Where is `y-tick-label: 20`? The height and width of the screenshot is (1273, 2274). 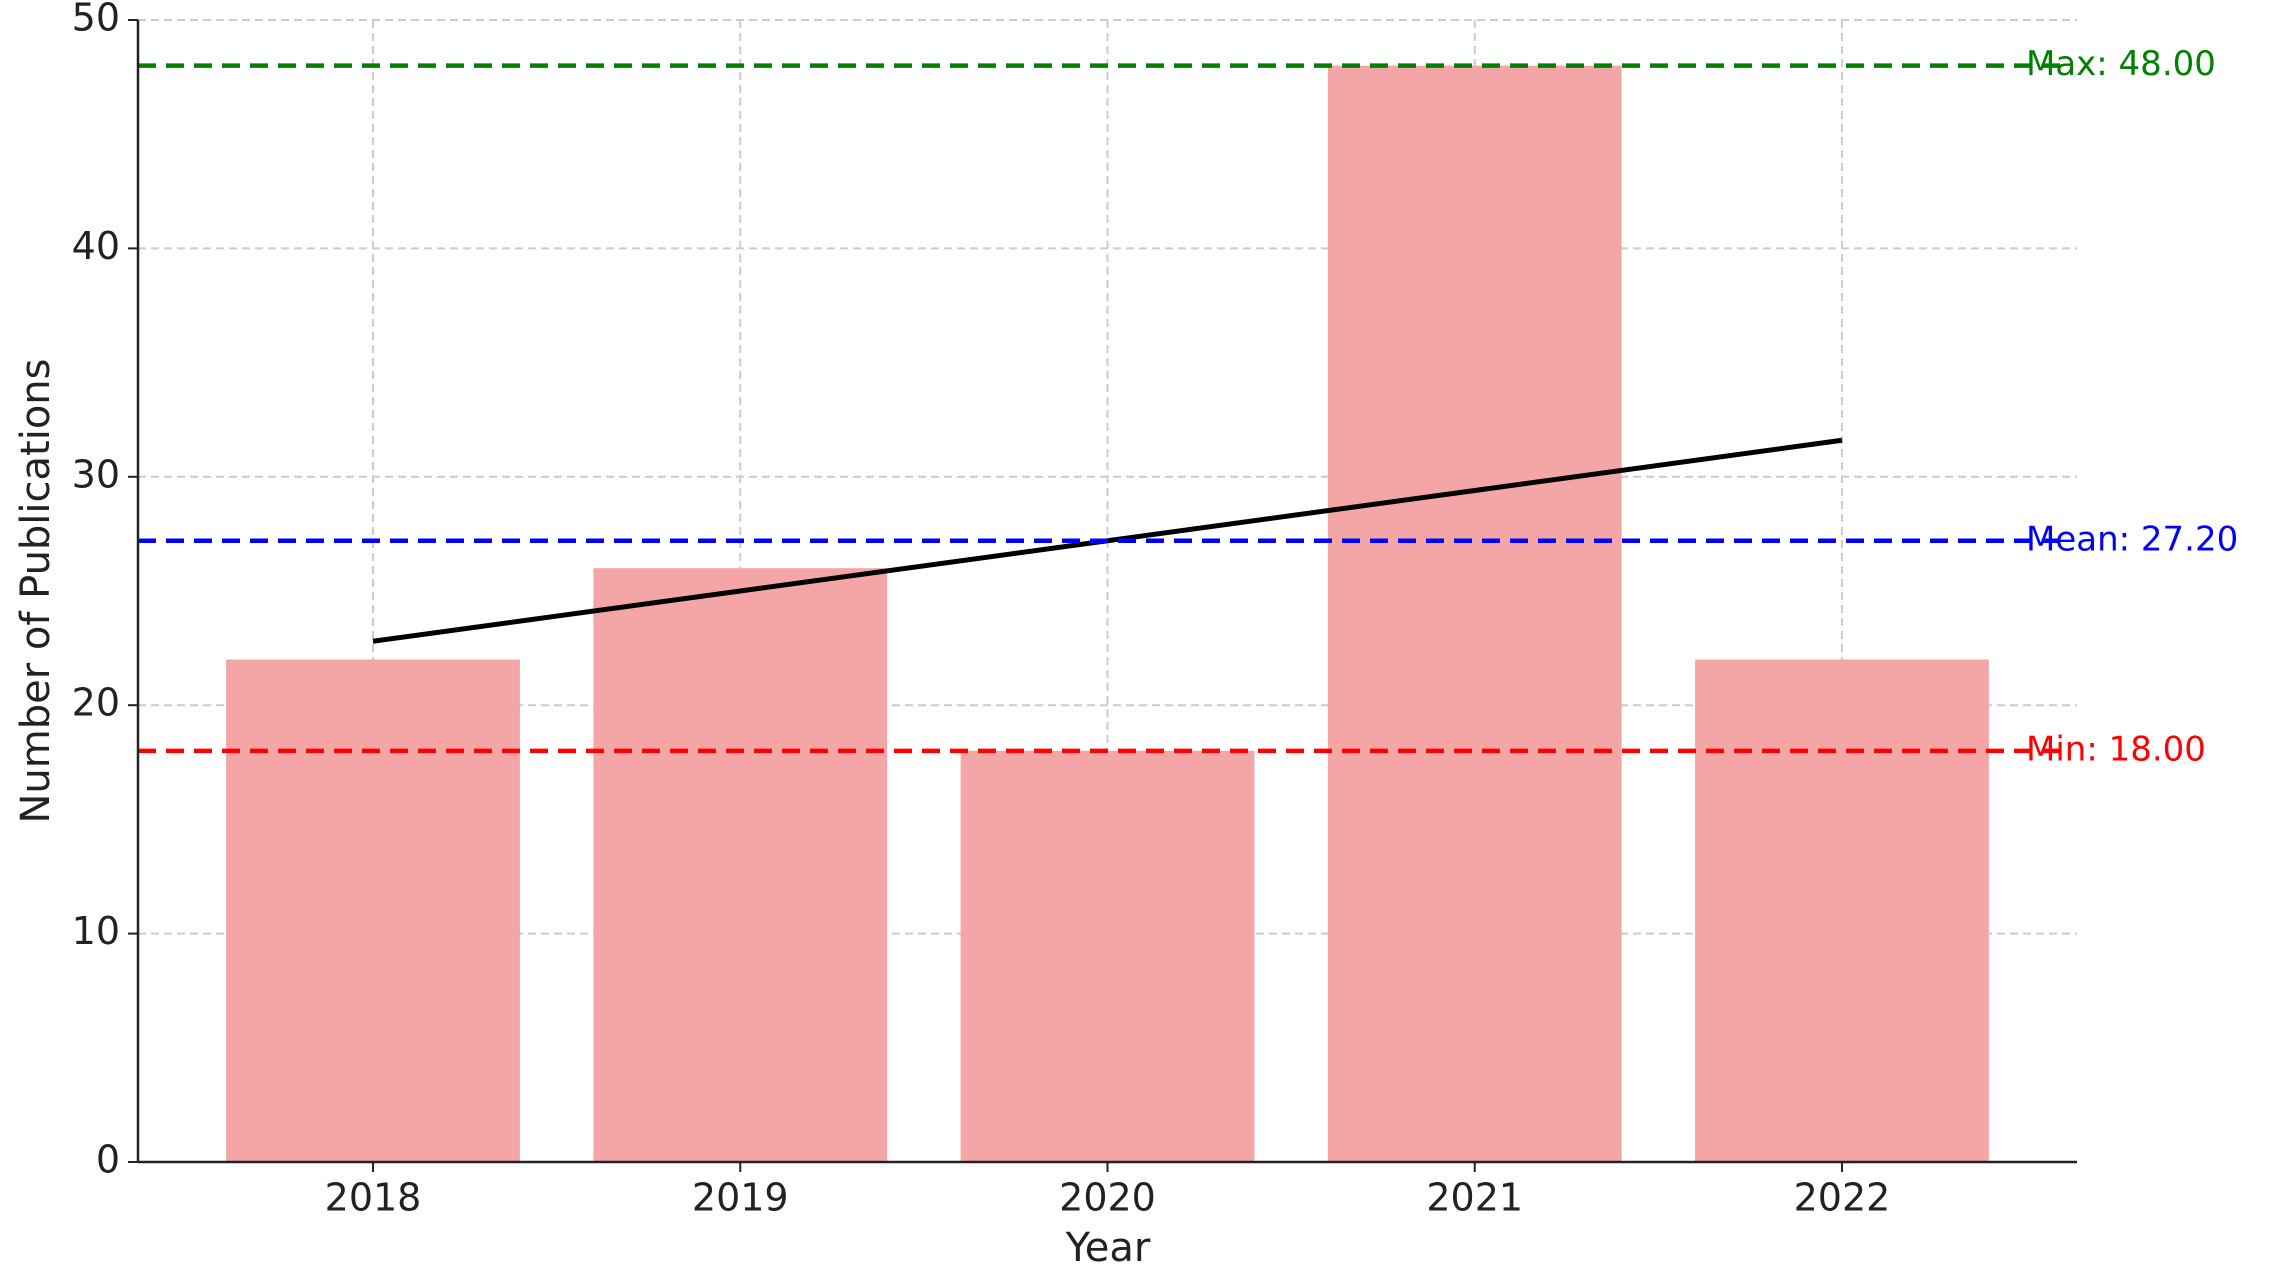
y-tick-label: 20 is located at coordinates (96, 703).